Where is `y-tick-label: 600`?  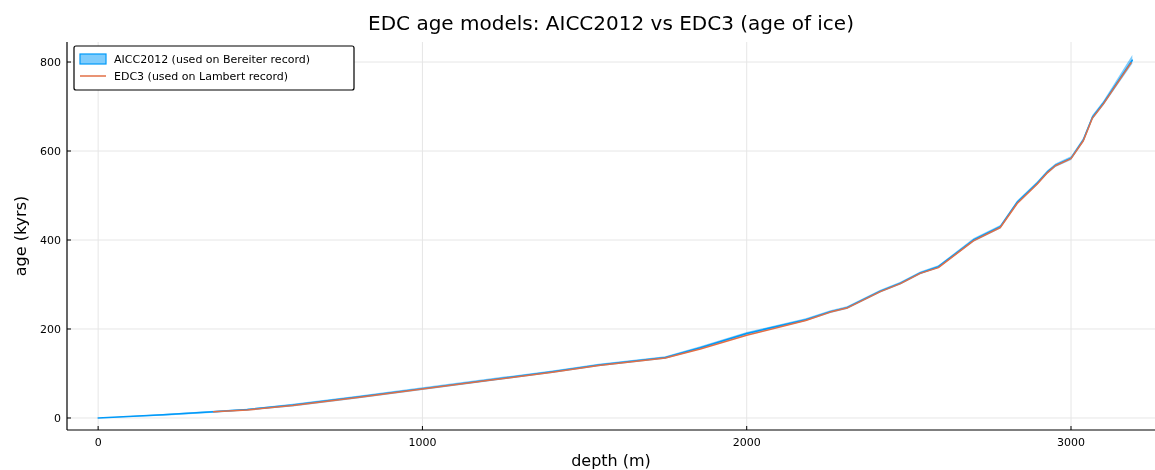 y-tick-label: 600 is located at coordinates (50, 152).